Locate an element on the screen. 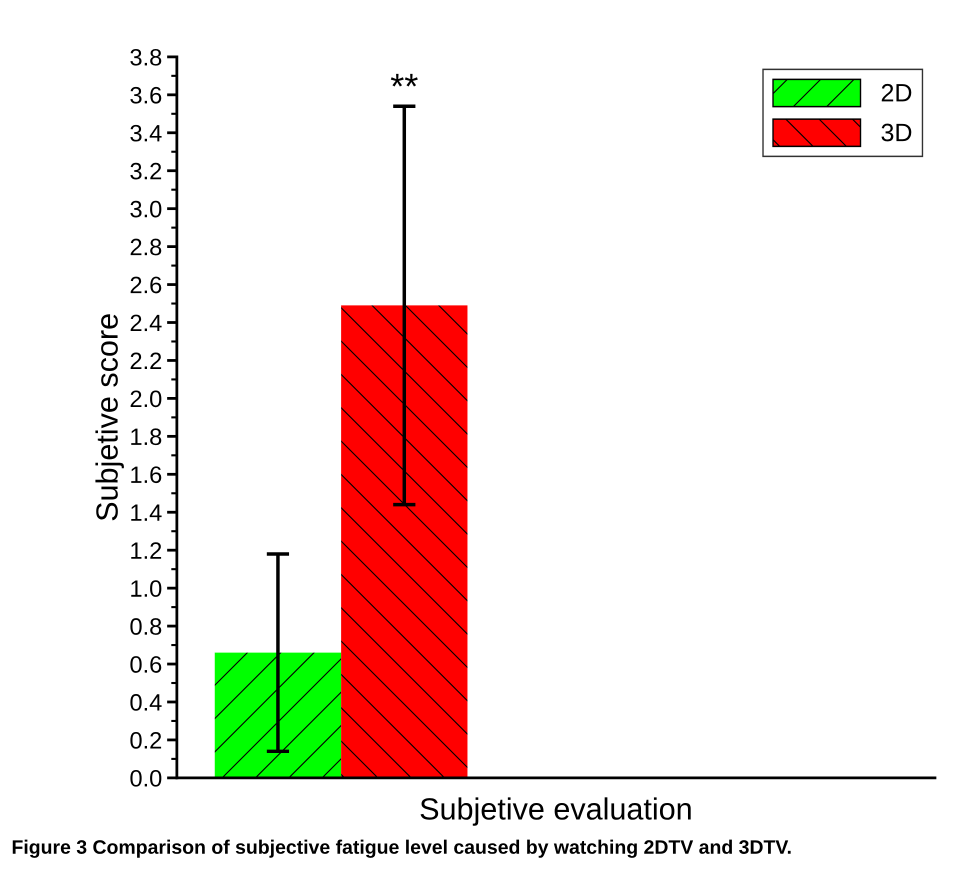 The image size is (956, 875). y-tick-label: 1.4 is located at coordinates (146, 512).